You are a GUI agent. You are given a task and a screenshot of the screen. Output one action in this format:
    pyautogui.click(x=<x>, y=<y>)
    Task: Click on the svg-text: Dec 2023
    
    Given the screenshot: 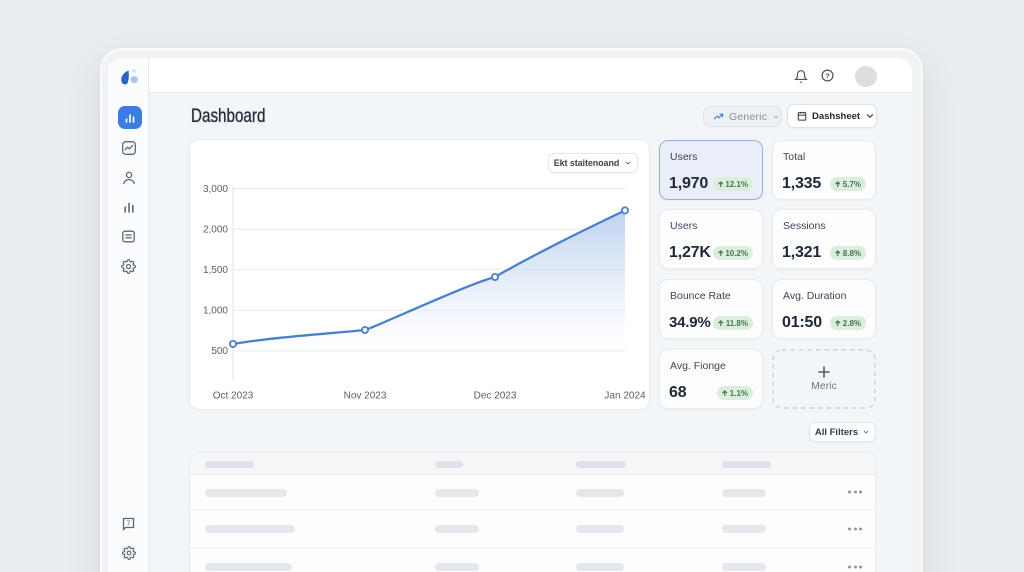 What is the action you would take?
    pyautogui.click(x=495, y=396)
    